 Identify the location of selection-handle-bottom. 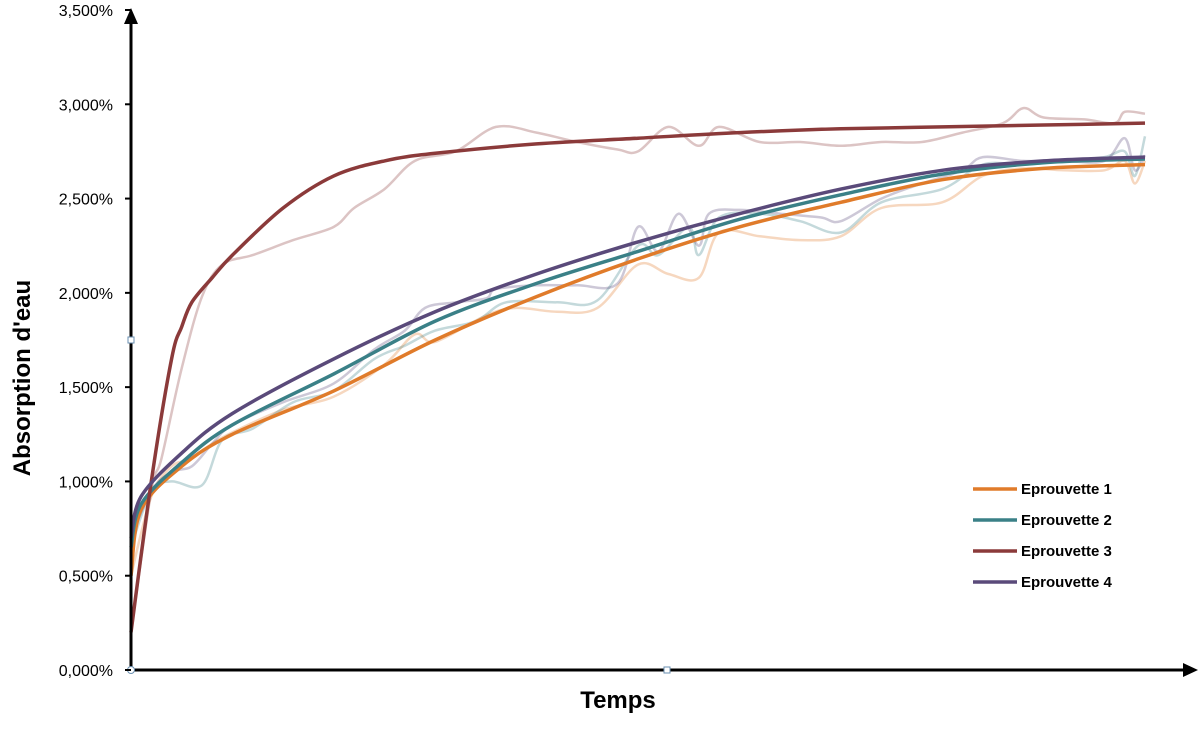
(667, 670).